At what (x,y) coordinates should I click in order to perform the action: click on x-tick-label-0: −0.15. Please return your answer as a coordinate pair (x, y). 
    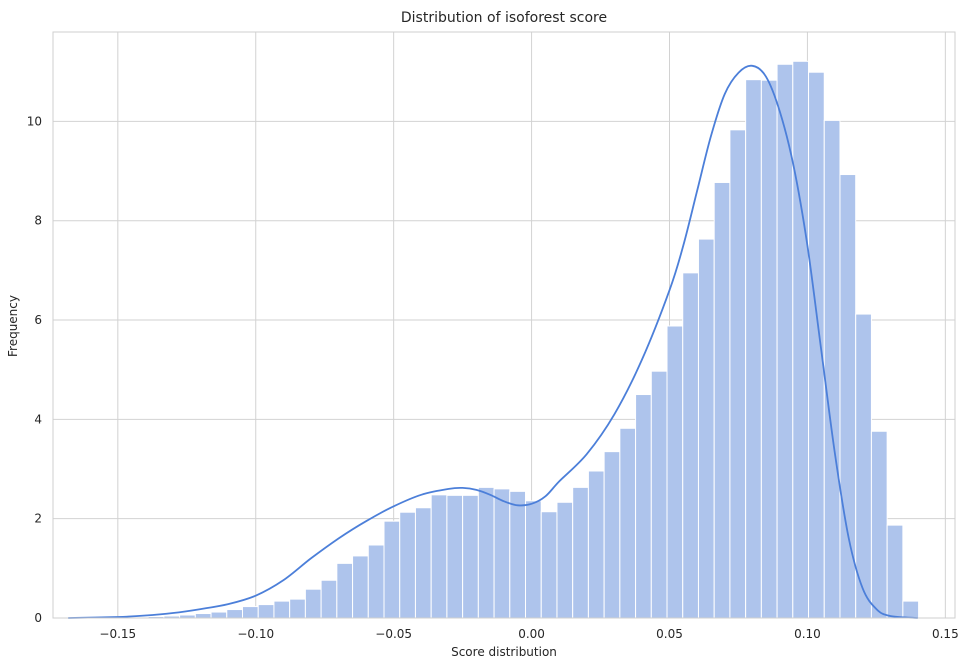
    Looking at the image, I should click on (117, 634).